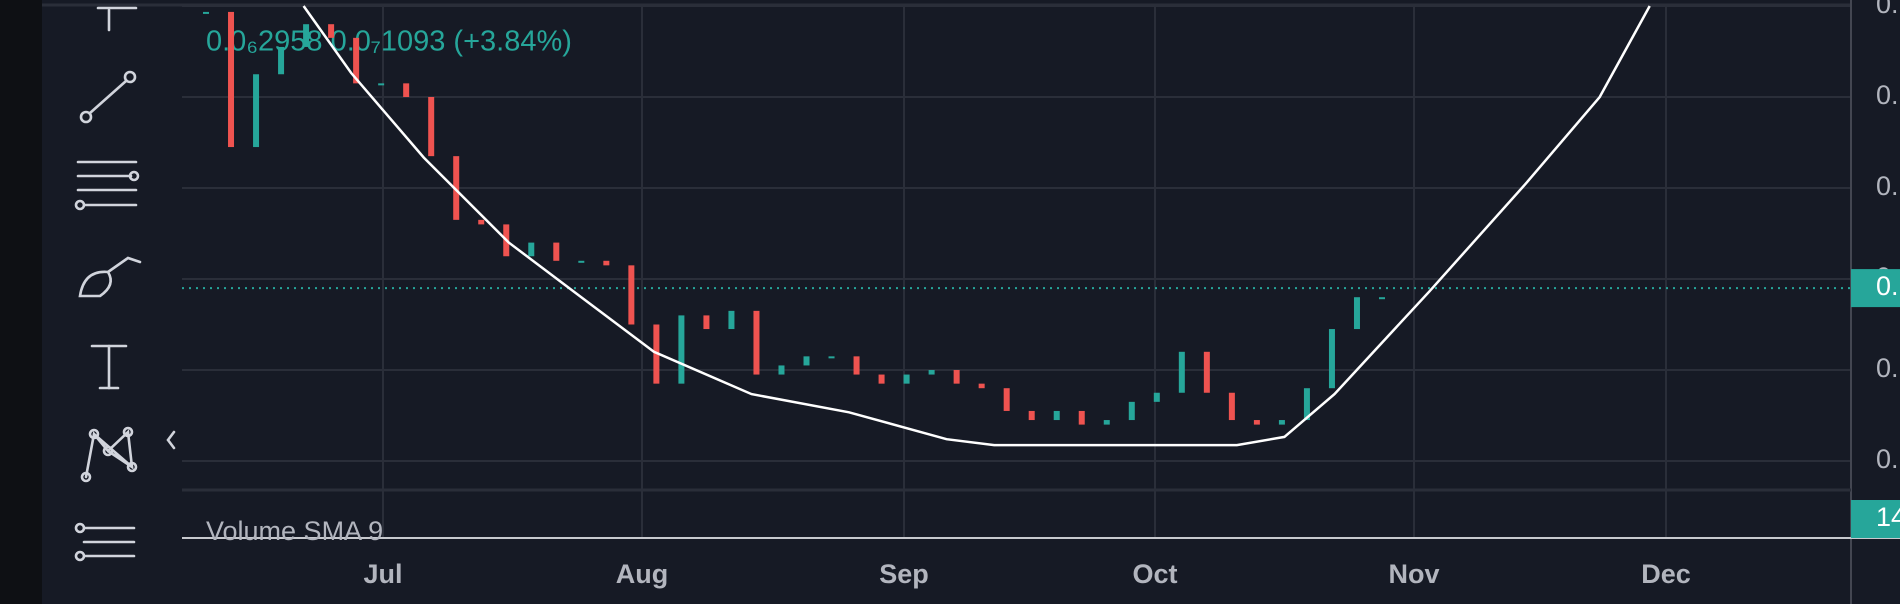 The height and width of the screenshot is (604, 1900). I want to click on left-edge, so click(21, 302).